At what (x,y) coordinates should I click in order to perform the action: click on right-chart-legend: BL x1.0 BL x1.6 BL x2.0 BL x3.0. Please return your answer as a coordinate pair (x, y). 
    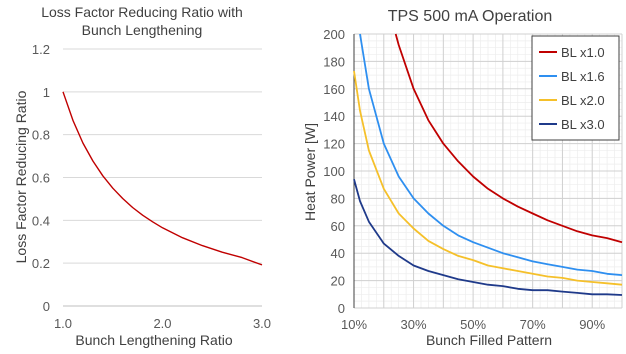
    Looking at the image, I should click on (575, 88).